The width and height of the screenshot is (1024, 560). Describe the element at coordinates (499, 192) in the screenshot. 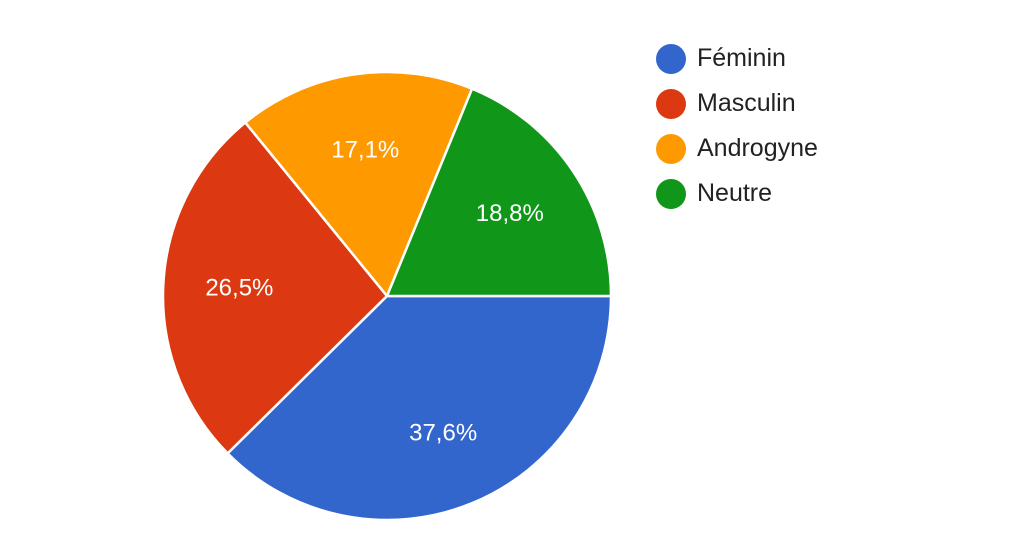

I see `pie-slice-neutre` at that location.